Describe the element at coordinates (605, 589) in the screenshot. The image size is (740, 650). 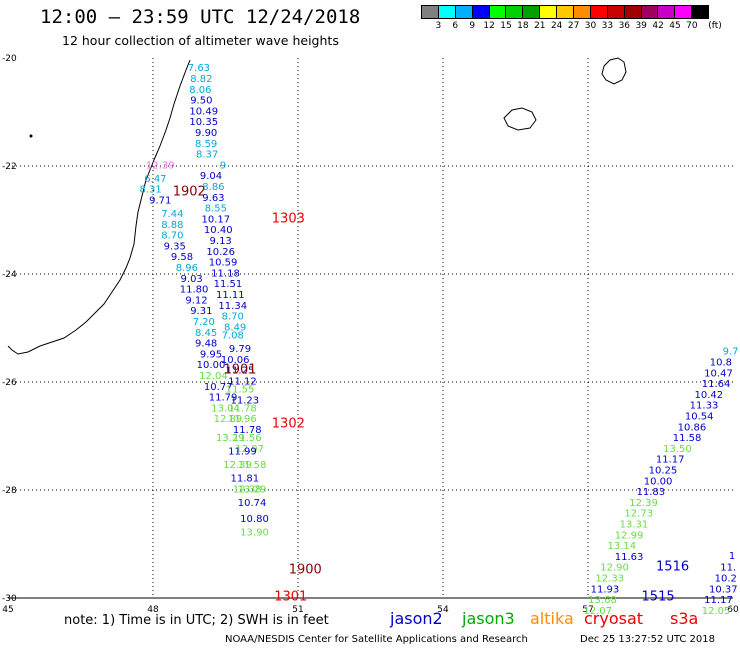
I see `wave-height-value: 11.93` at that location.